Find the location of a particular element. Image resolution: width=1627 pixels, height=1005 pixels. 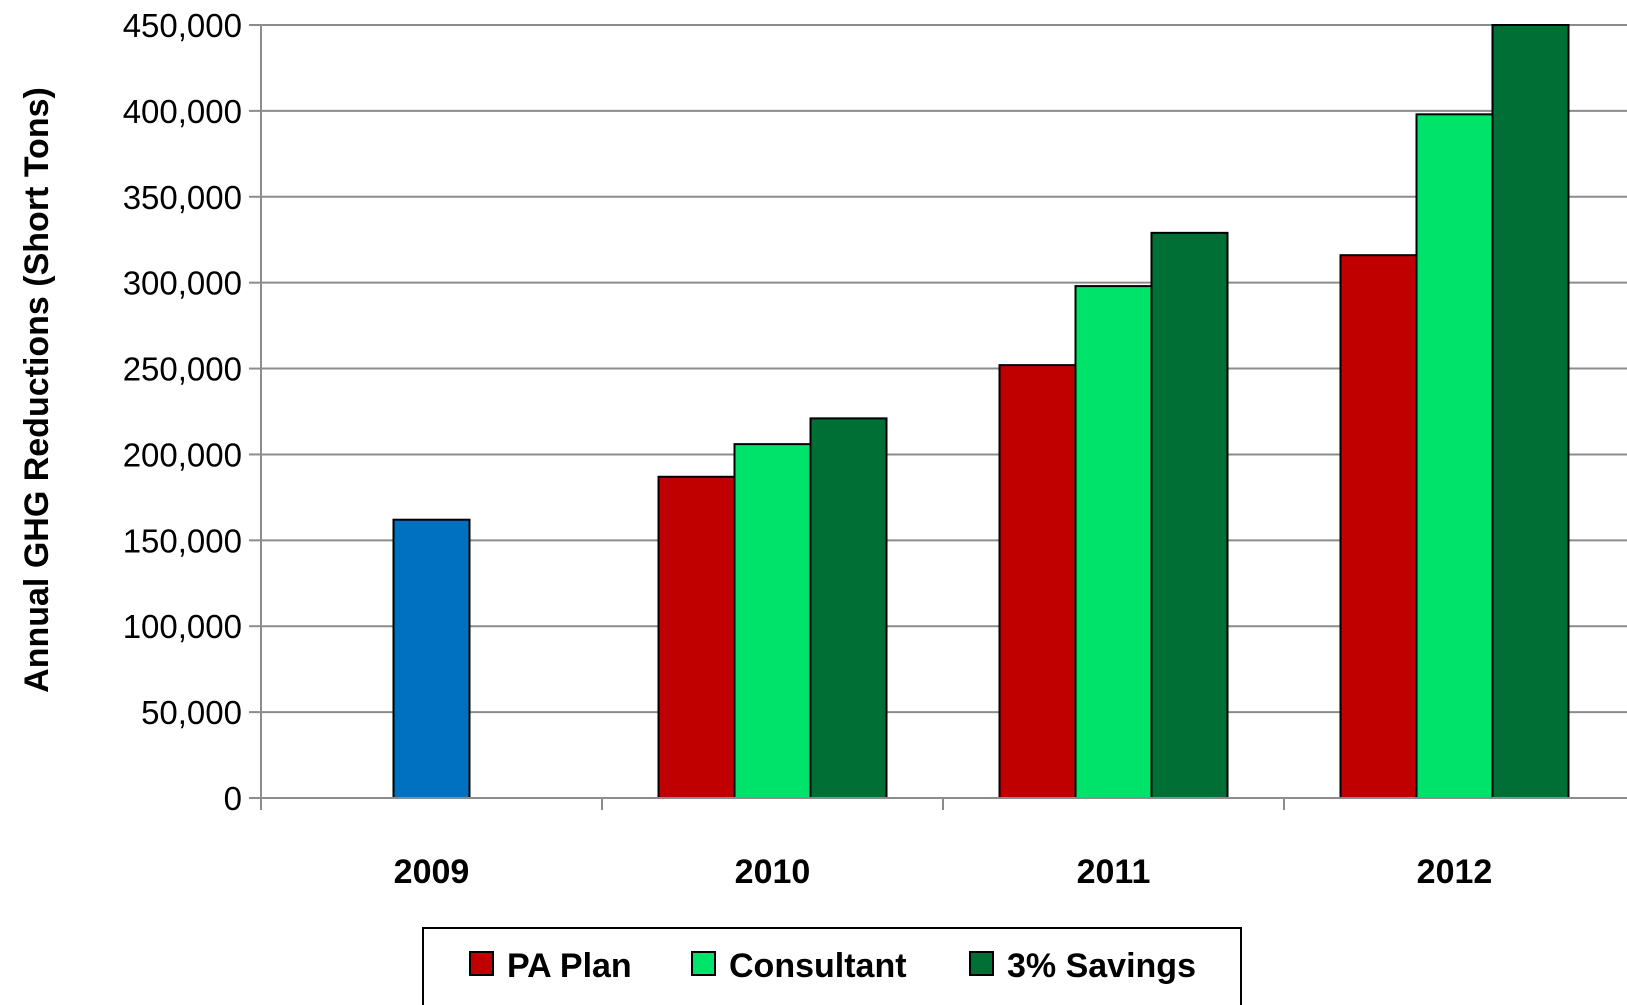

x-category-label: 2011 is located at coordinates (1114, 872).